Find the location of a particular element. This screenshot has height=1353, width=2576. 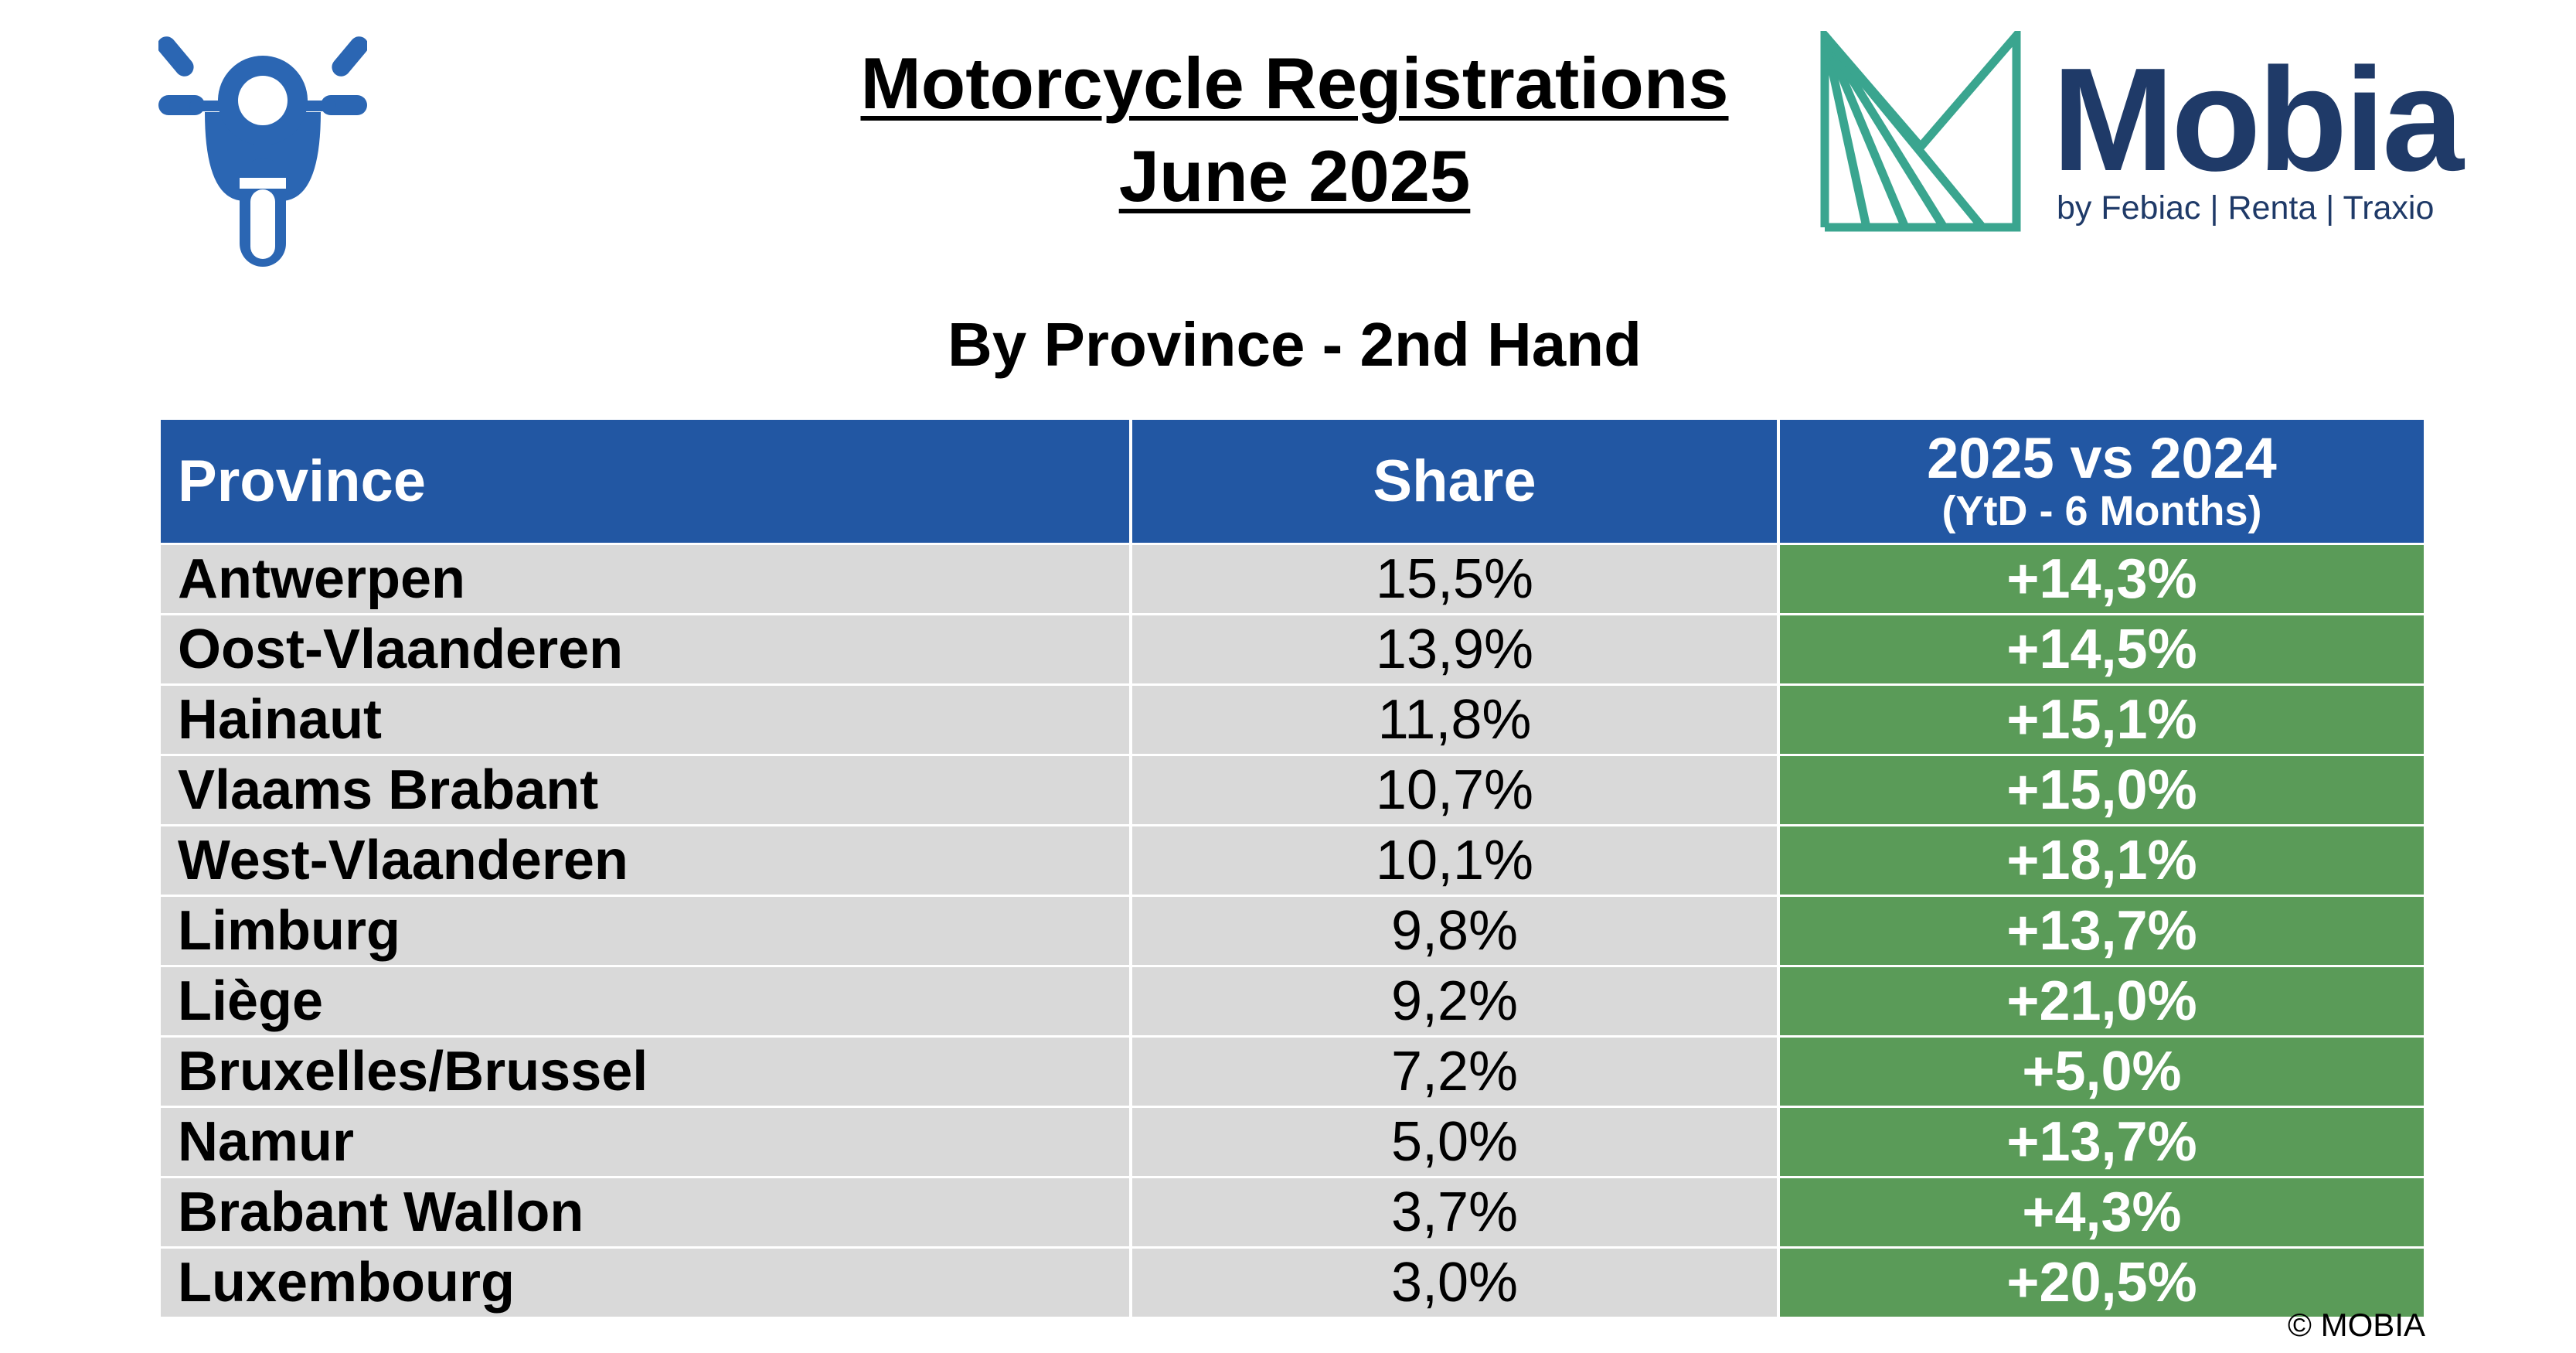

province-cell: Antwerpen is located at coordinates (646, 579).